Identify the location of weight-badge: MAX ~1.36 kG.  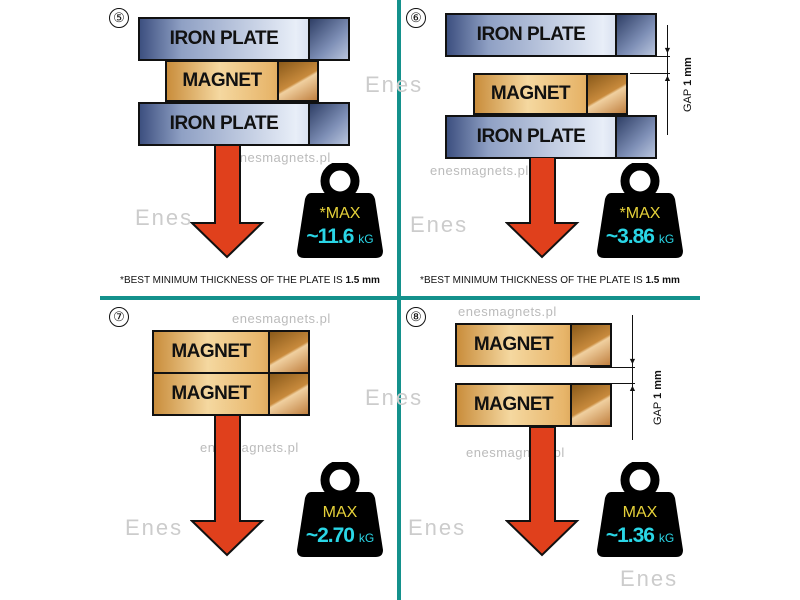
(640, 510).